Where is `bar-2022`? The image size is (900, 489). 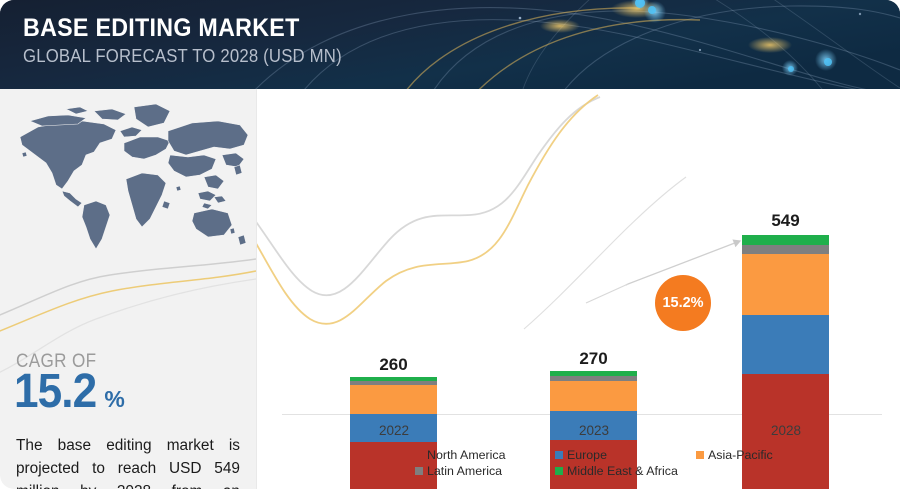 bar-2022 is located at coordinates (393, 433).